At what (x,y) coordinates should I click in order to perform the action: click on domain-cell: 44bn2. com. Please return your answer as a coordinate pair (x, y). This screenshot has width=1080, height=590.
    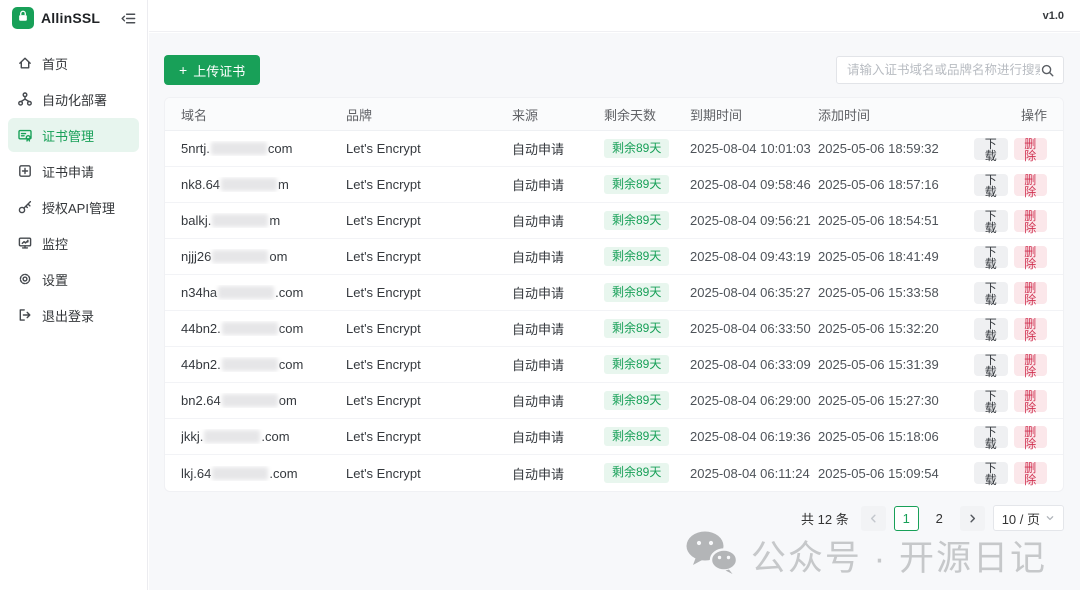
    Looking at the image, I should click on (242, 364).